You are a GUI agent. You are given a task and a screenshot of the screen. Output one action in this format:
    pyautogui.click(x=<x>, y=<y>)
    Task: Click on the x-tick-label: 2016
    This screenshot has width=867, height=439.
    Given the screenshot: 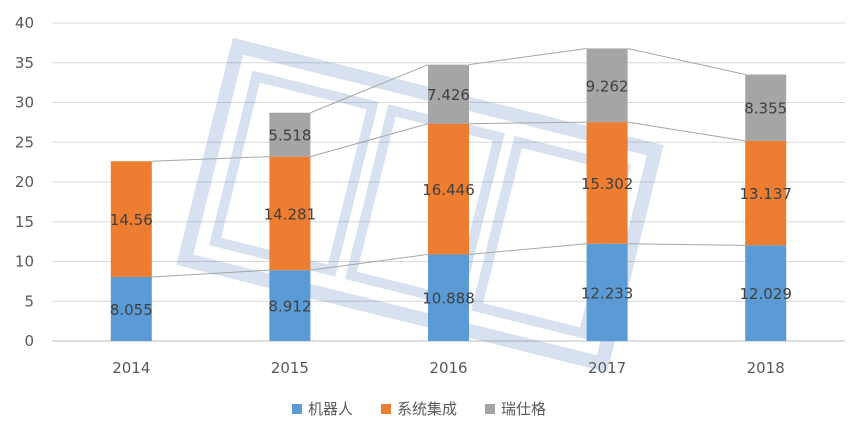 What is the action you would take?
    pyautogui.click(x=448, y=368)
    